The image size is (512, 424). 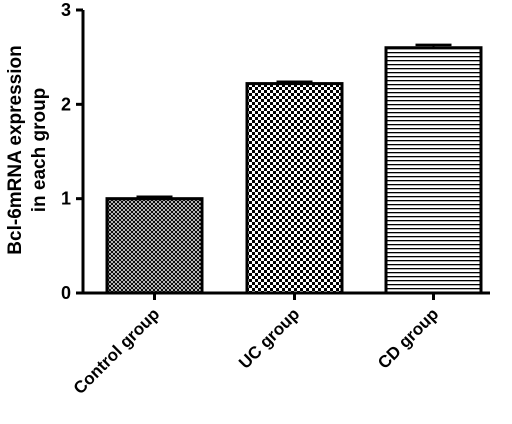 What do you see at coordinates (154, 246) in the screenshot?
I see `bar-control-group` at bounding box center [154, 246].